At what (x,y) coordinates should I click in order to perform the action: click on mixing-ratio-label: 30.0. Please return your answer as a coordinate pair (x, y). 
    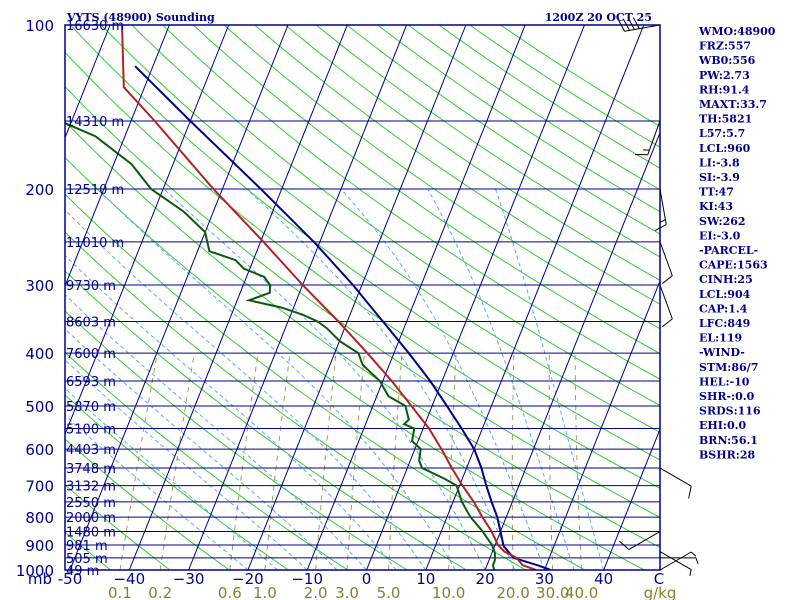
    Looking at the image, I should click on (552, 592).